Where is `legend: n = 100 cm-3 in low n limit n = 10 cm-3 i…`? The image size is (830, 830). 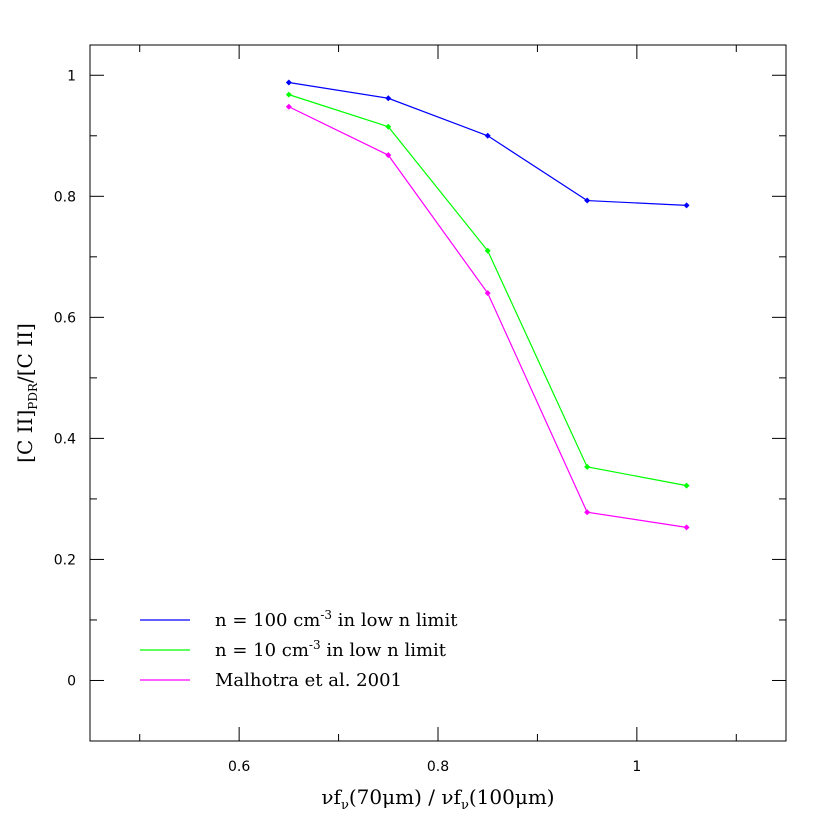
legend: n = 100 cm-3 in low n limit n = 10 cm-3 i… is located at coordinates (299, 649).